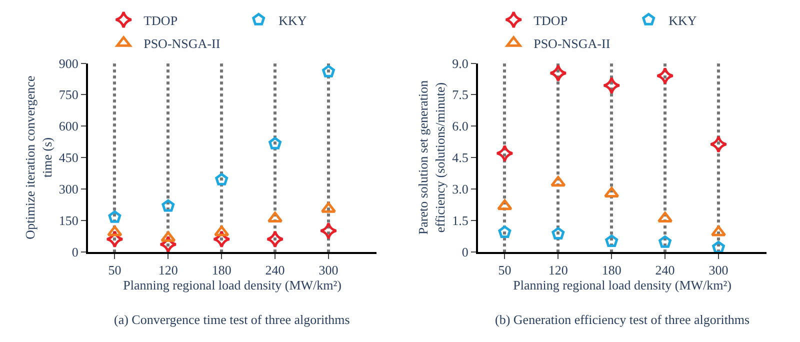  What do you see at coordinates (460, 126) in the screenshot?
I see `y-tick-label: 6.0` at bounding box center [460, 126].